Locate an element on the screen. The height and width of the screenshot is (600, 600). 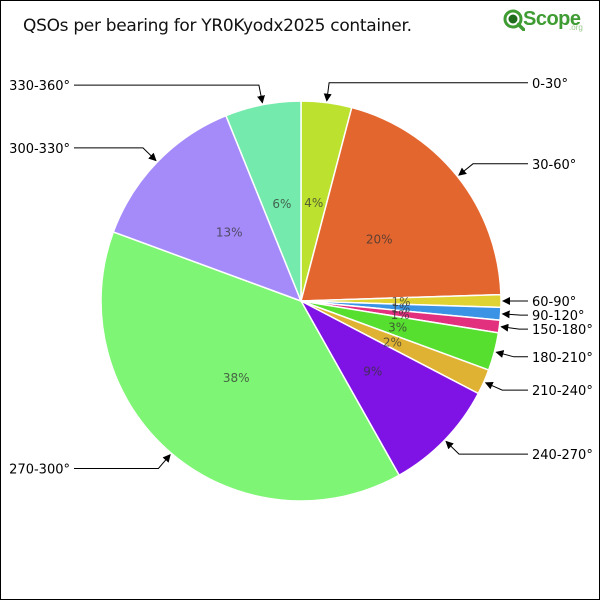
magnifier-q-icon is located at coordinates (514, 20).